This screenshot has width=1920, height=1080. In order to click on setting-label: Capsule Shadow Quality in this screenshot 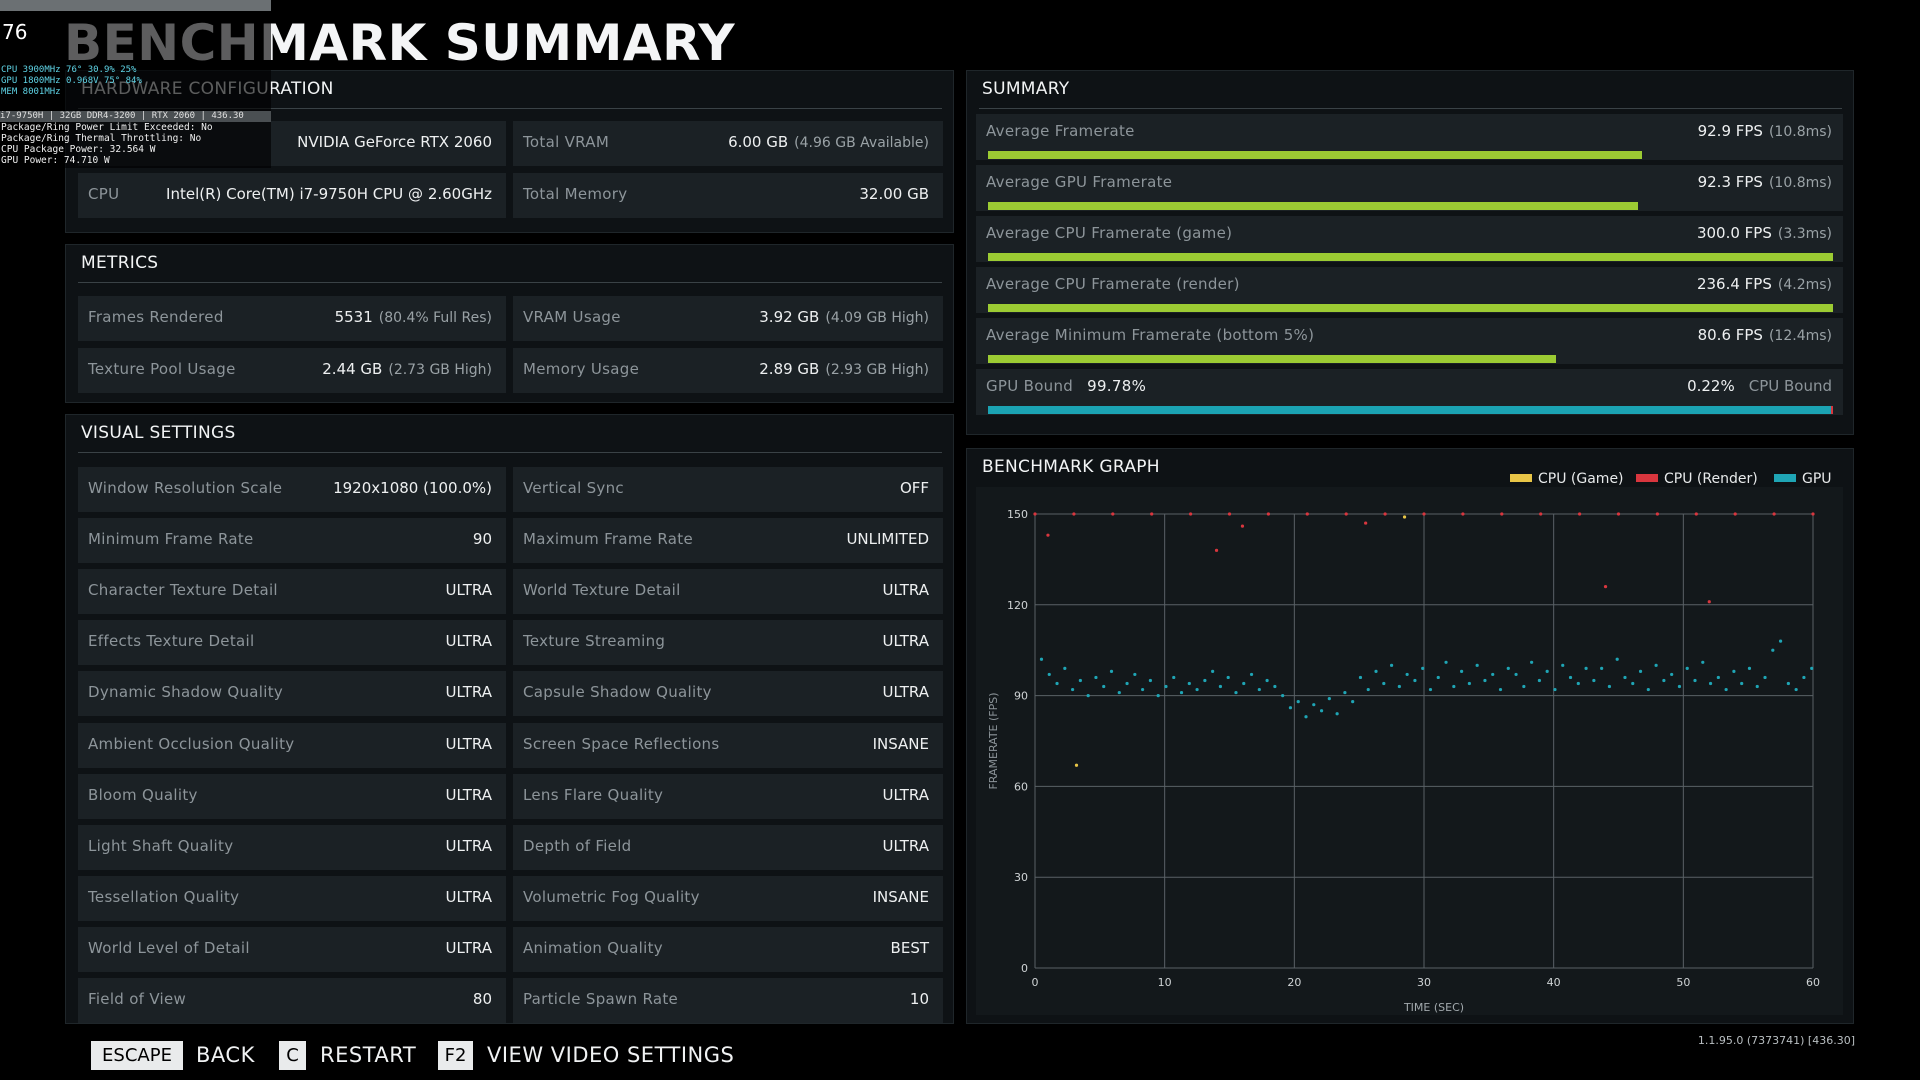, I will do `click(617, 692)`.